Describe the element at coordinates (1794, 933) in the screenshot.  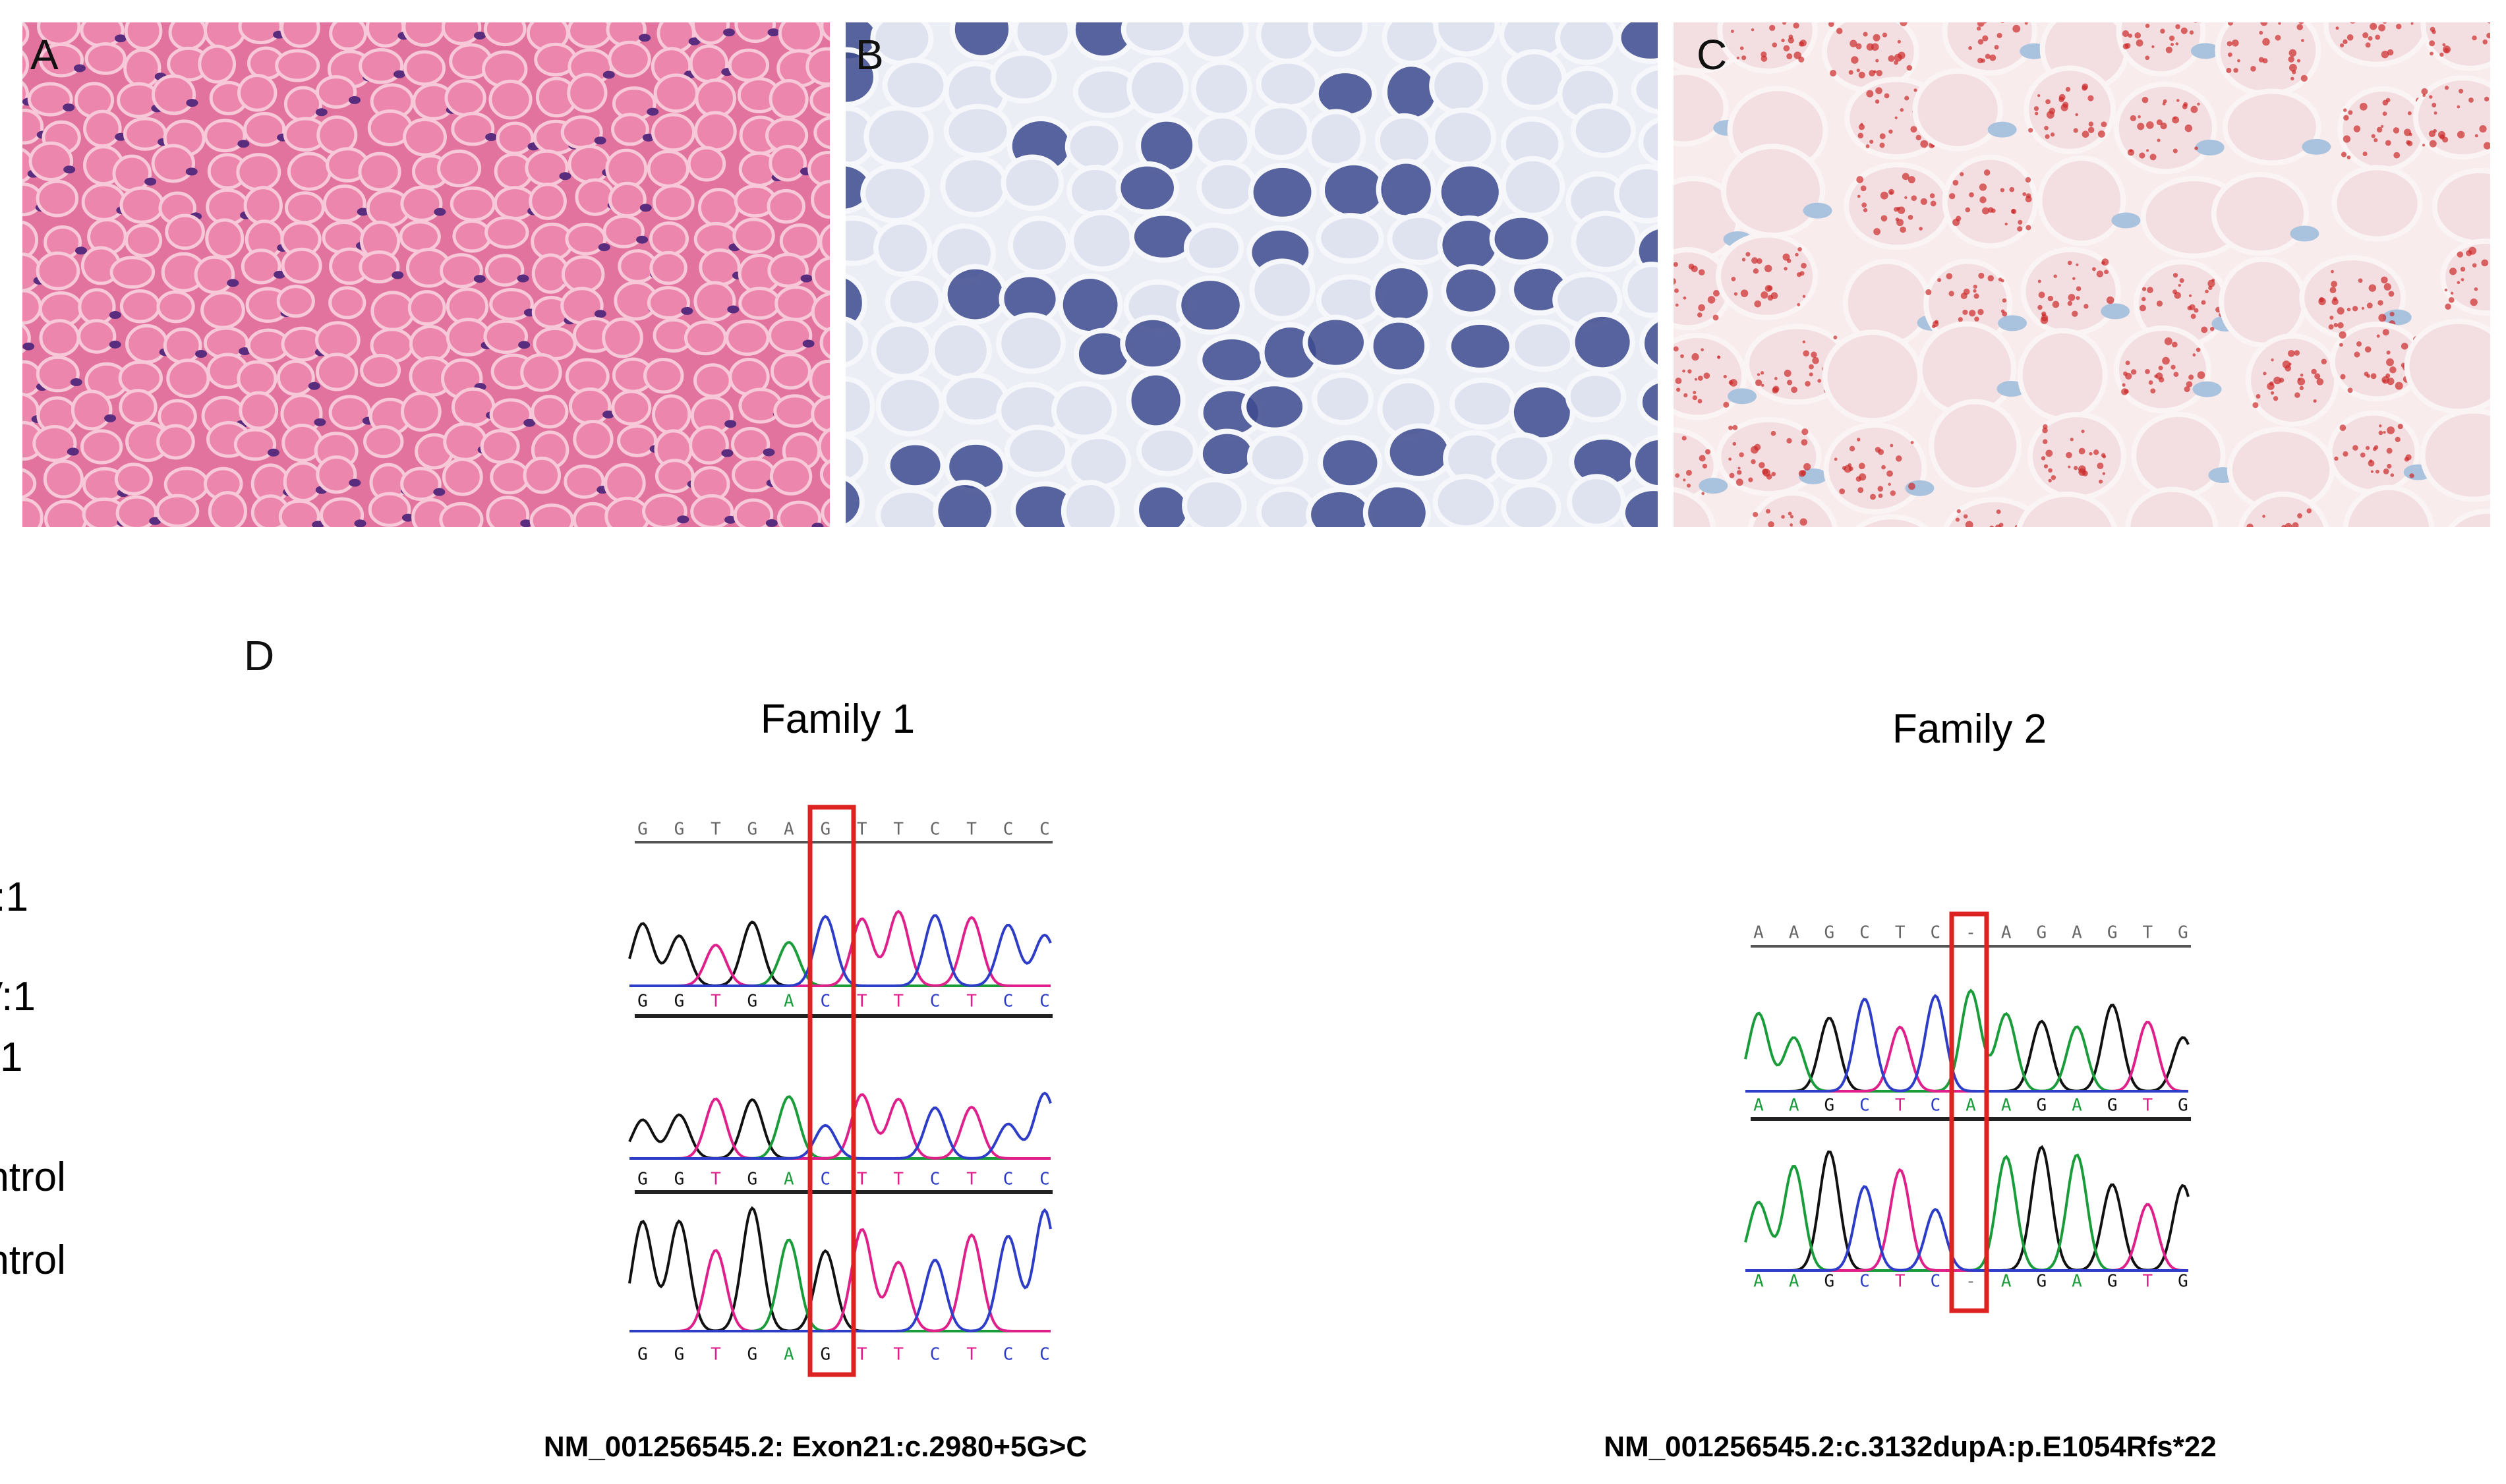
I see `reference-base: A` at that location.